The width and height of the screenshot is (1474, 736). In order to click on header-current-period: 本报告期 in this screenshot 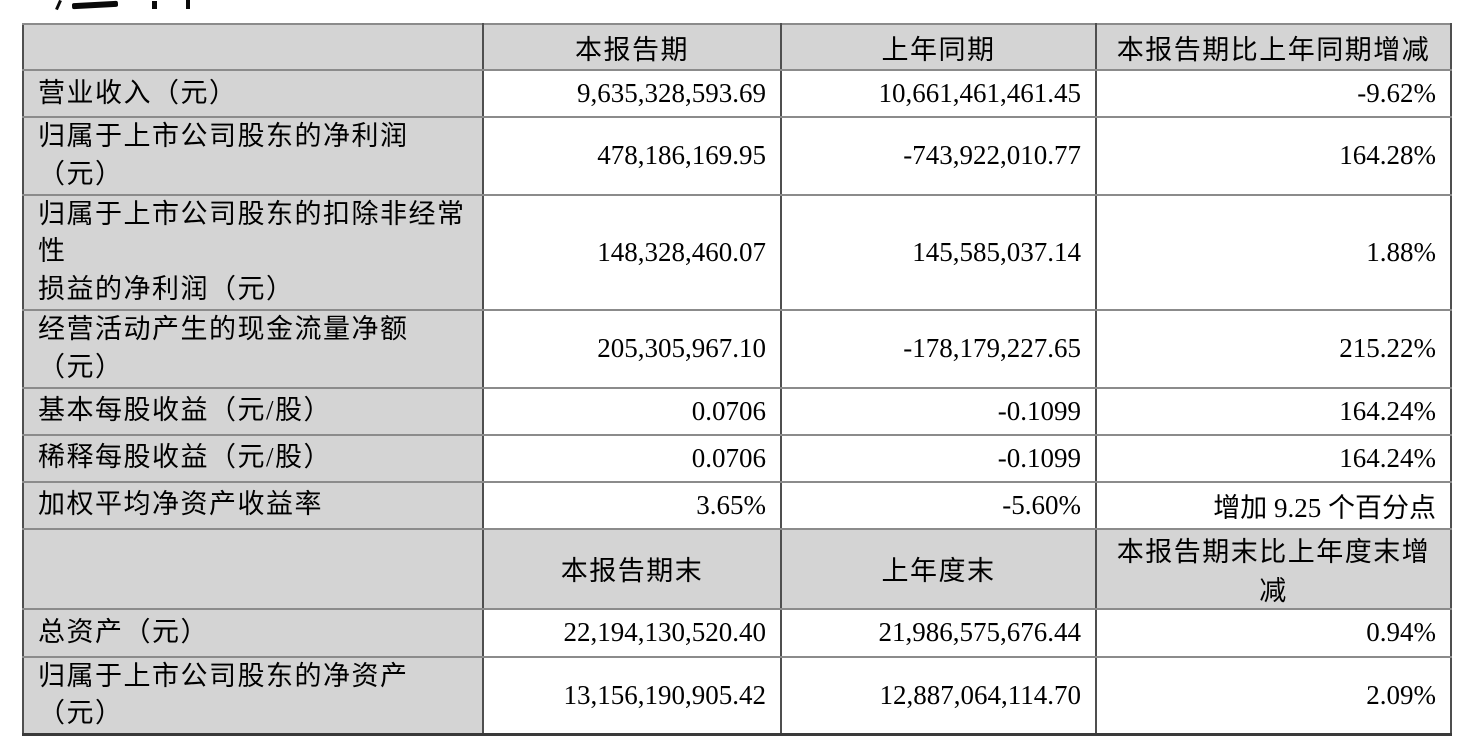, I will do `click(632, 47)`.